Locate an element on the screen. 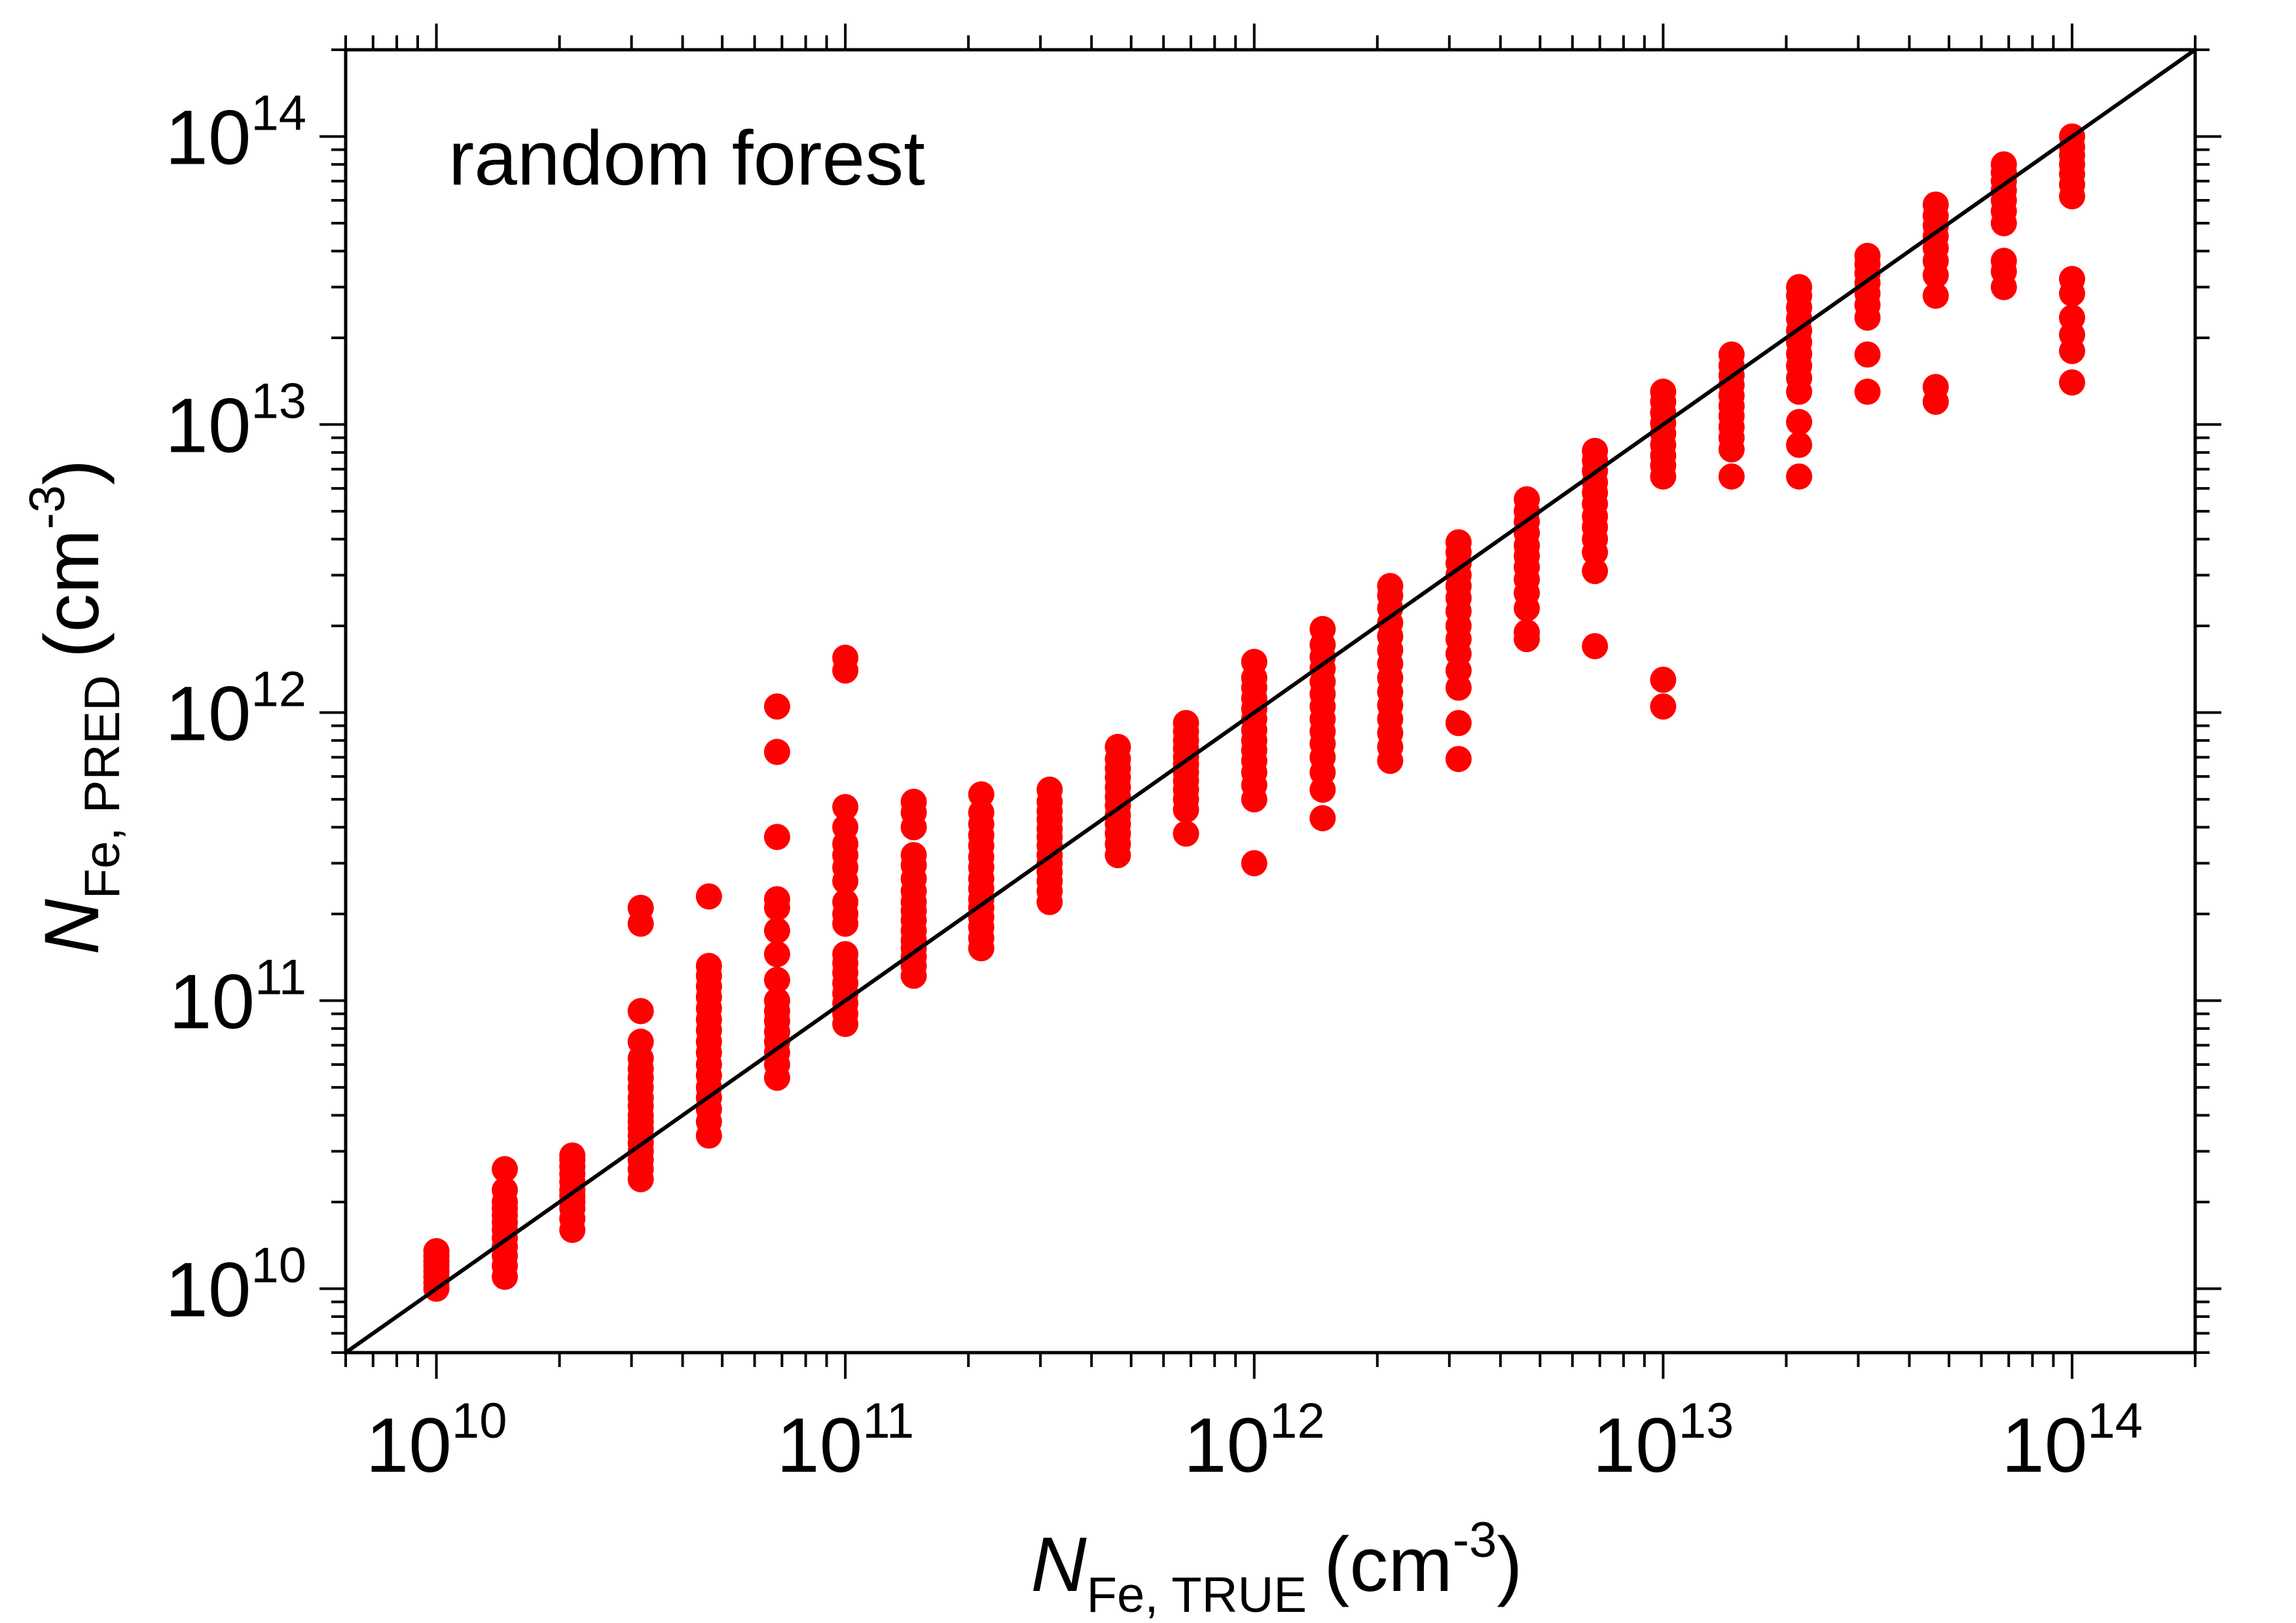  y-tick-label-2: 1012 is located at coordinates (235, 709).